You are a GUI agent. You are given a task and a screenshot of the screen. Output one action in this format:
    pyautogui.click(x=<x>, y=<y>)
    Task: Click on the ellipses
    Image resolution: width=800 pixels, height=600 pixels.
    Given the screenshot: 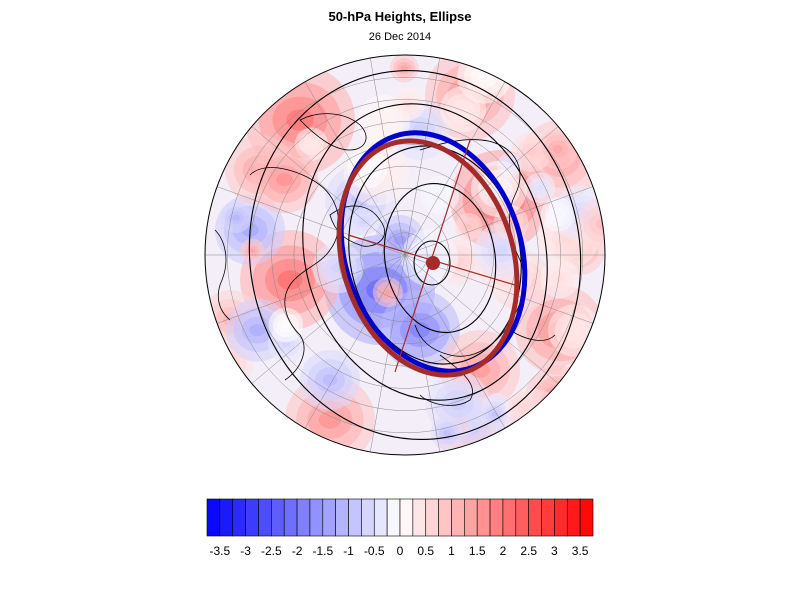 What is the action you would take?
    pyautogui.click(x=432, y=254)
    